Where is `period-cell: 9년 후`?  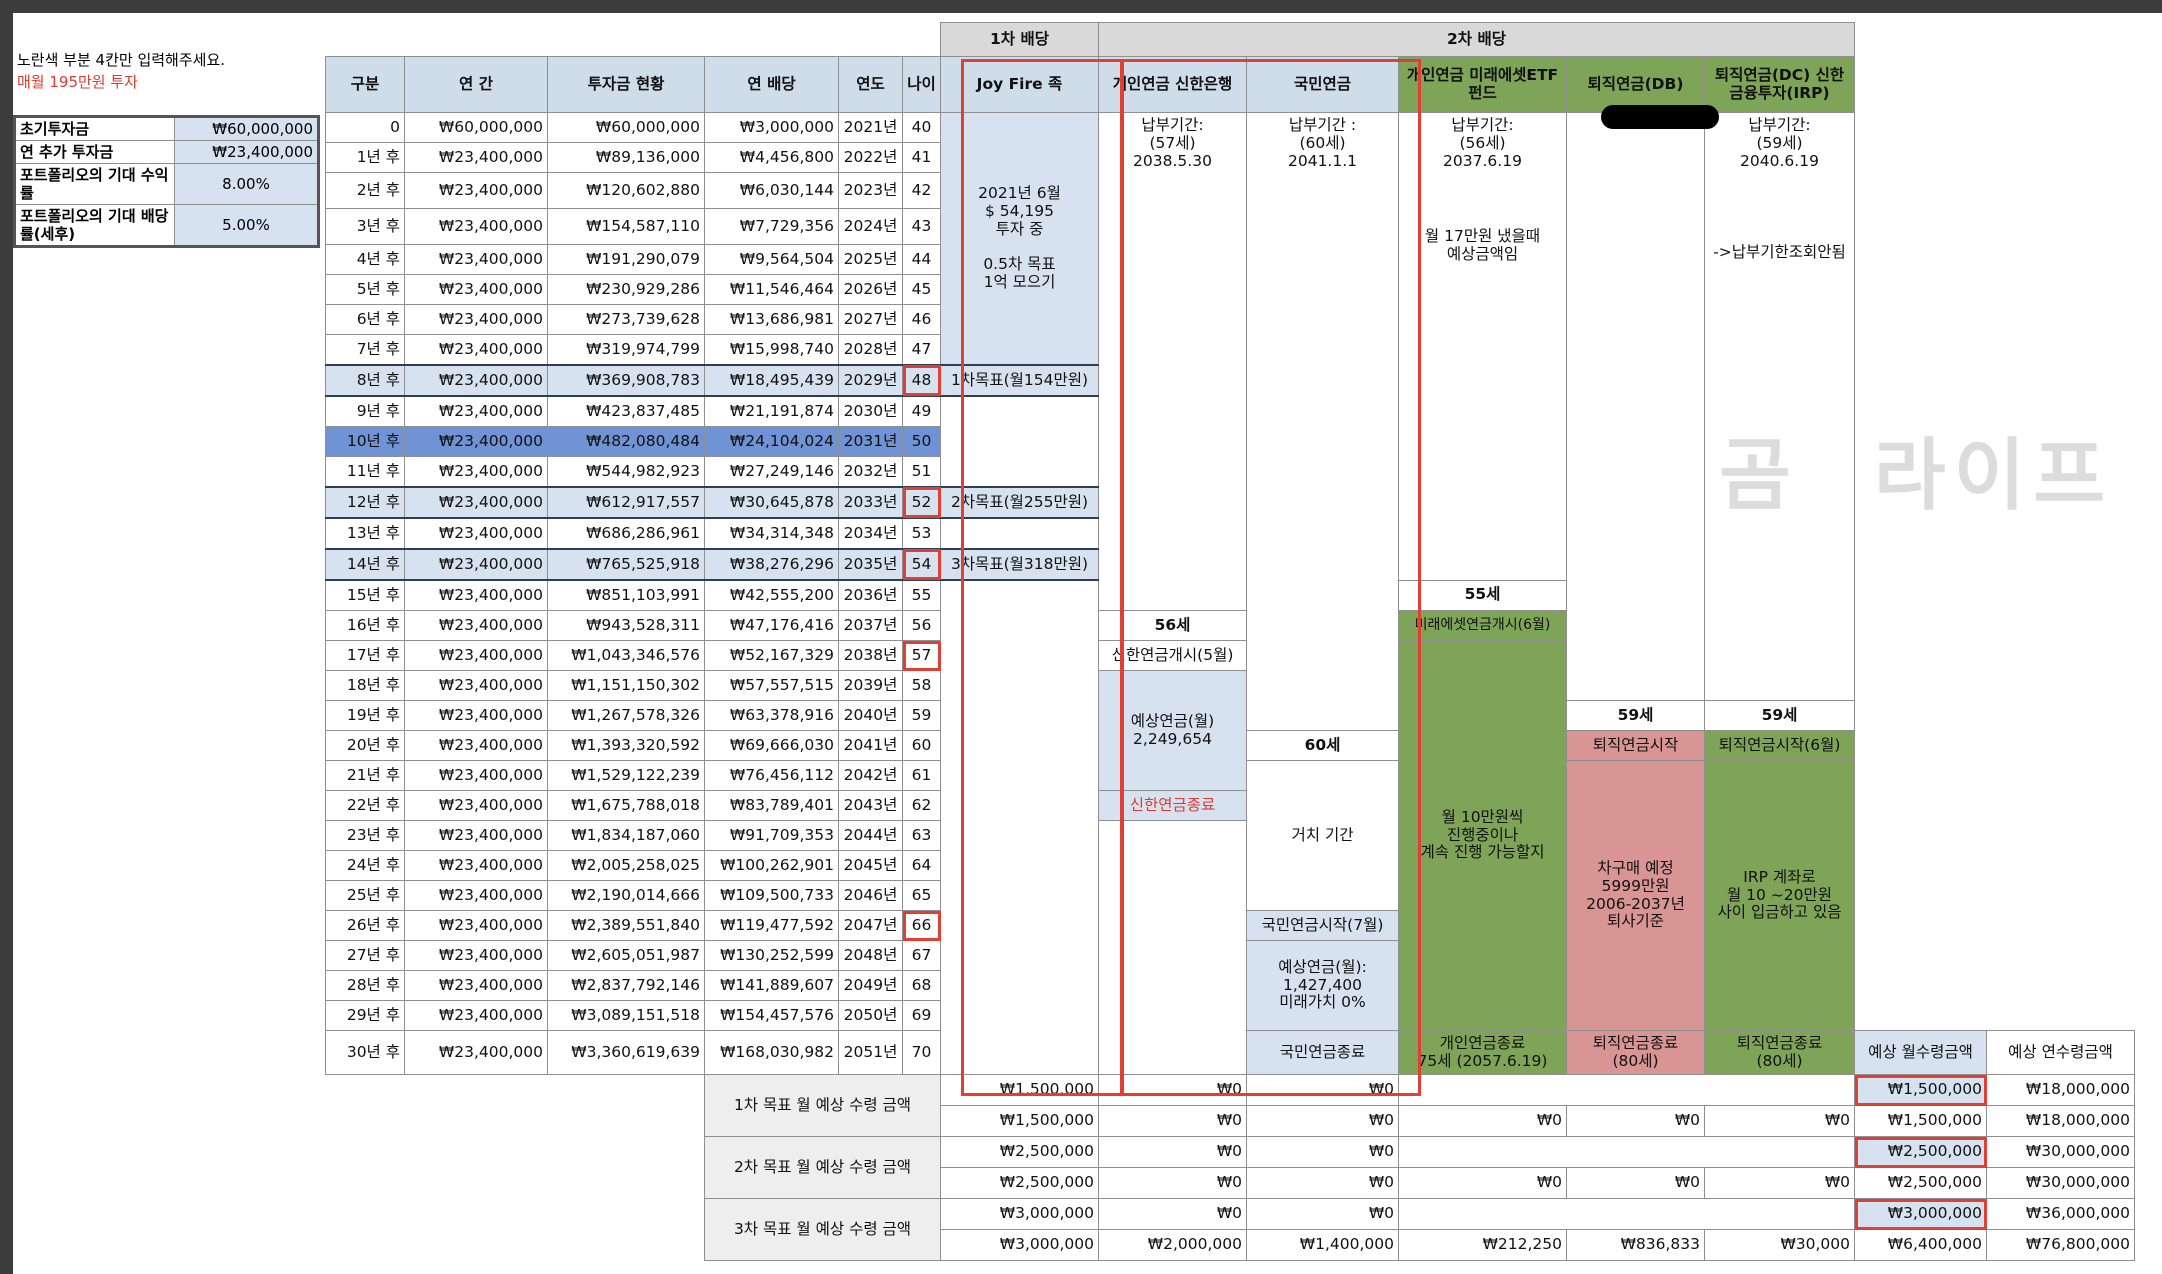 period-cell: 9년 후 is located at coordinates (365, 411).